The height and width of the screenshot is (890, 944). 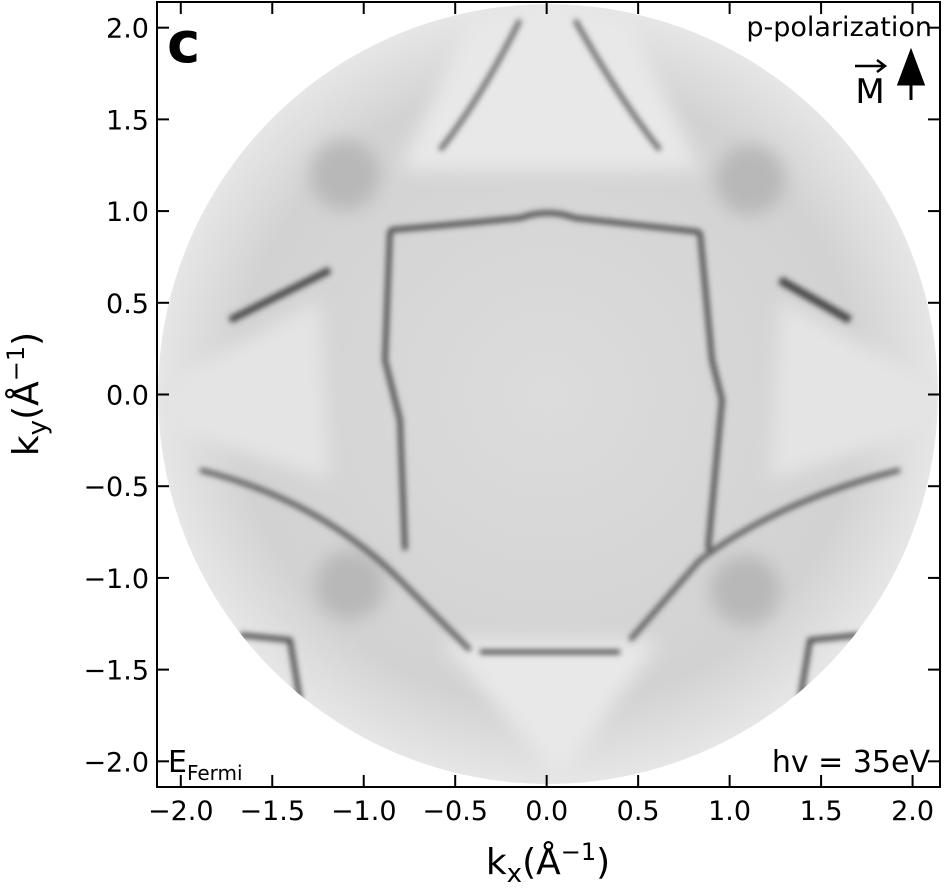 I want to click on y-tick-label: −2.0, so click(x=116, y=762).